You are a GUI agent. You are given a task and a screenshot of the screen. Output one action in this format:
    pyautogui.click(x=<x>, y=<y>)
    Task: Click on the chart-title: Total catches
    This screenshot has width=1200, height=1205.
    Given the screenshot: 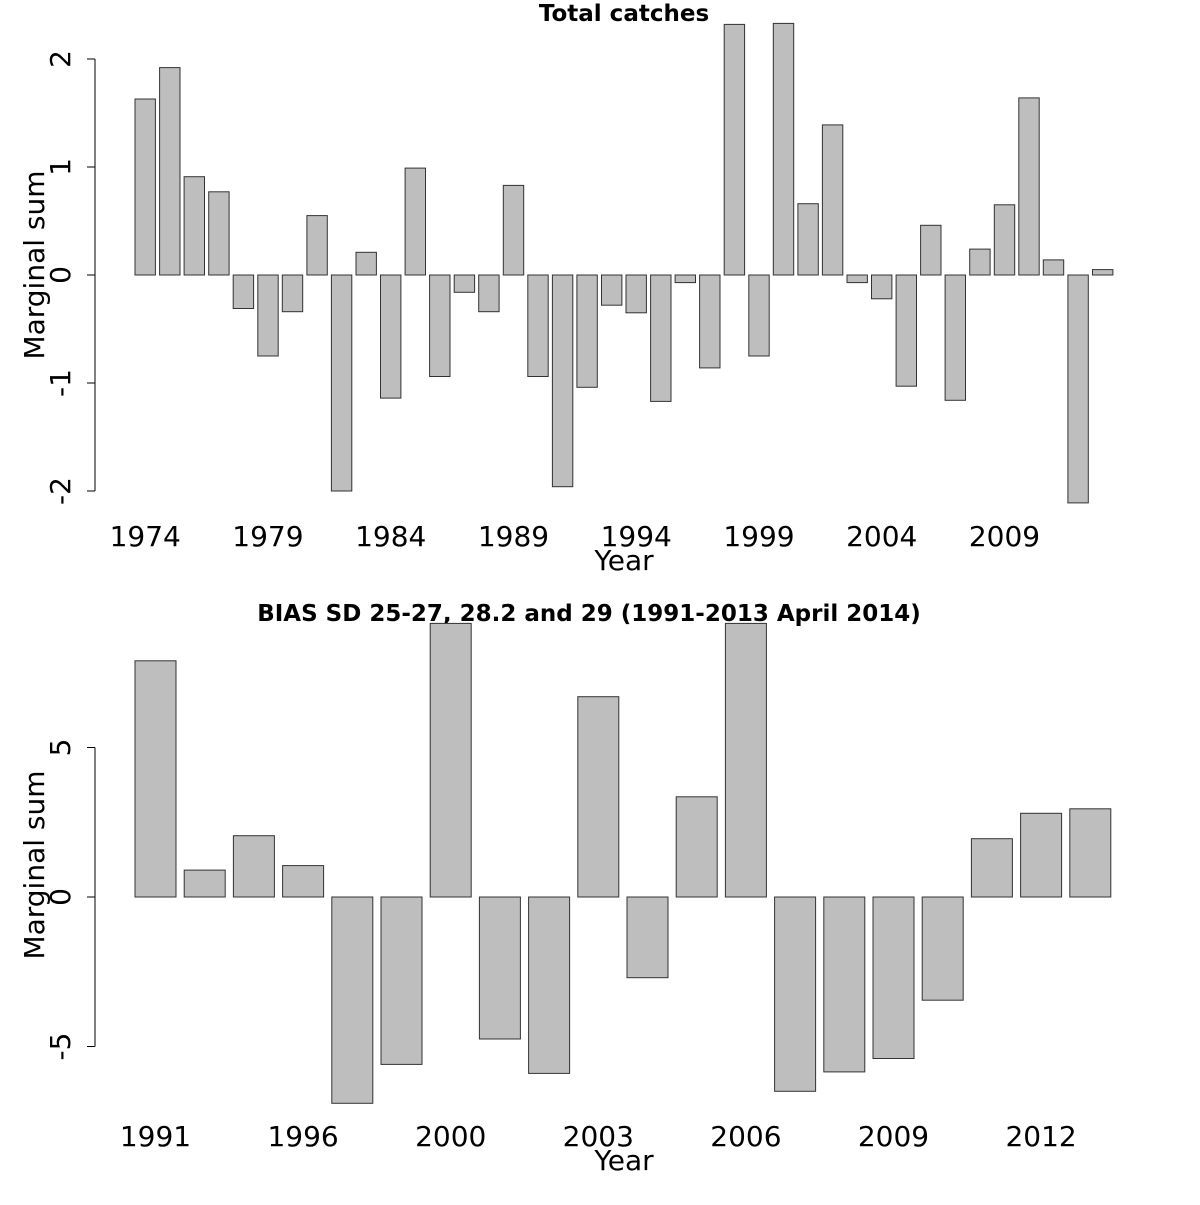 What is the action you would take?
    pyautogui.click(x=624, y=14)
    